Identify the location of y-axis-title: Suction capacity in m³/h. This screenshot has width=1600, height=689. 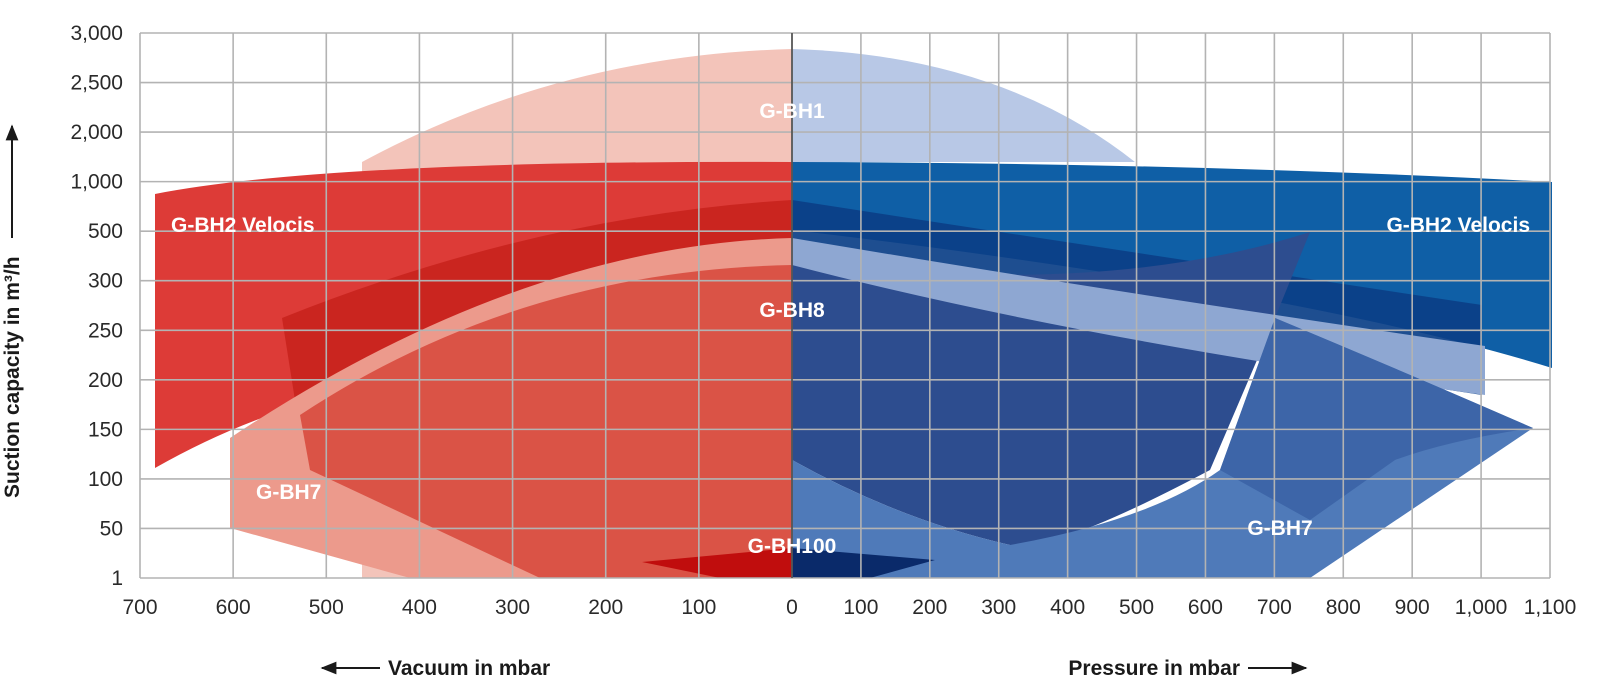
(12, 377).